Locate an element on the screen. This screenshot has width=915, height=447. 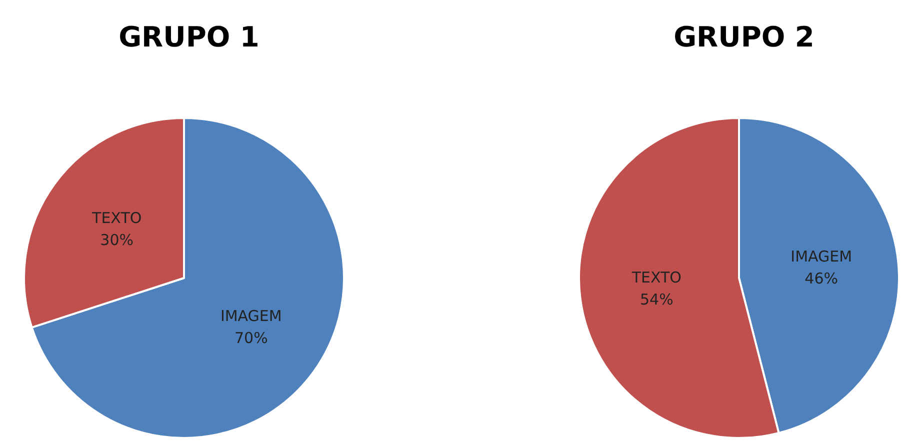
chart-title: GRUPO 1 is located at coordinates (189, 37).